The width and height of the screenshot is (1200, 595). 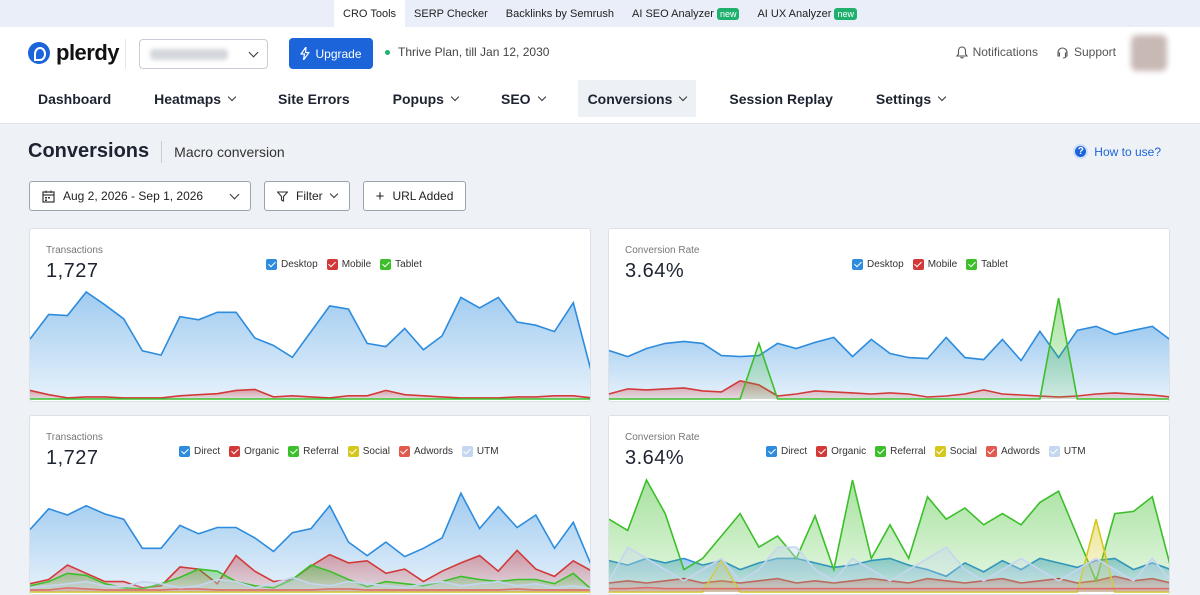 What do you see at coordinates (1149, 53) in the screenshot?
I see `avatar` at bounding box center [1149, 53].